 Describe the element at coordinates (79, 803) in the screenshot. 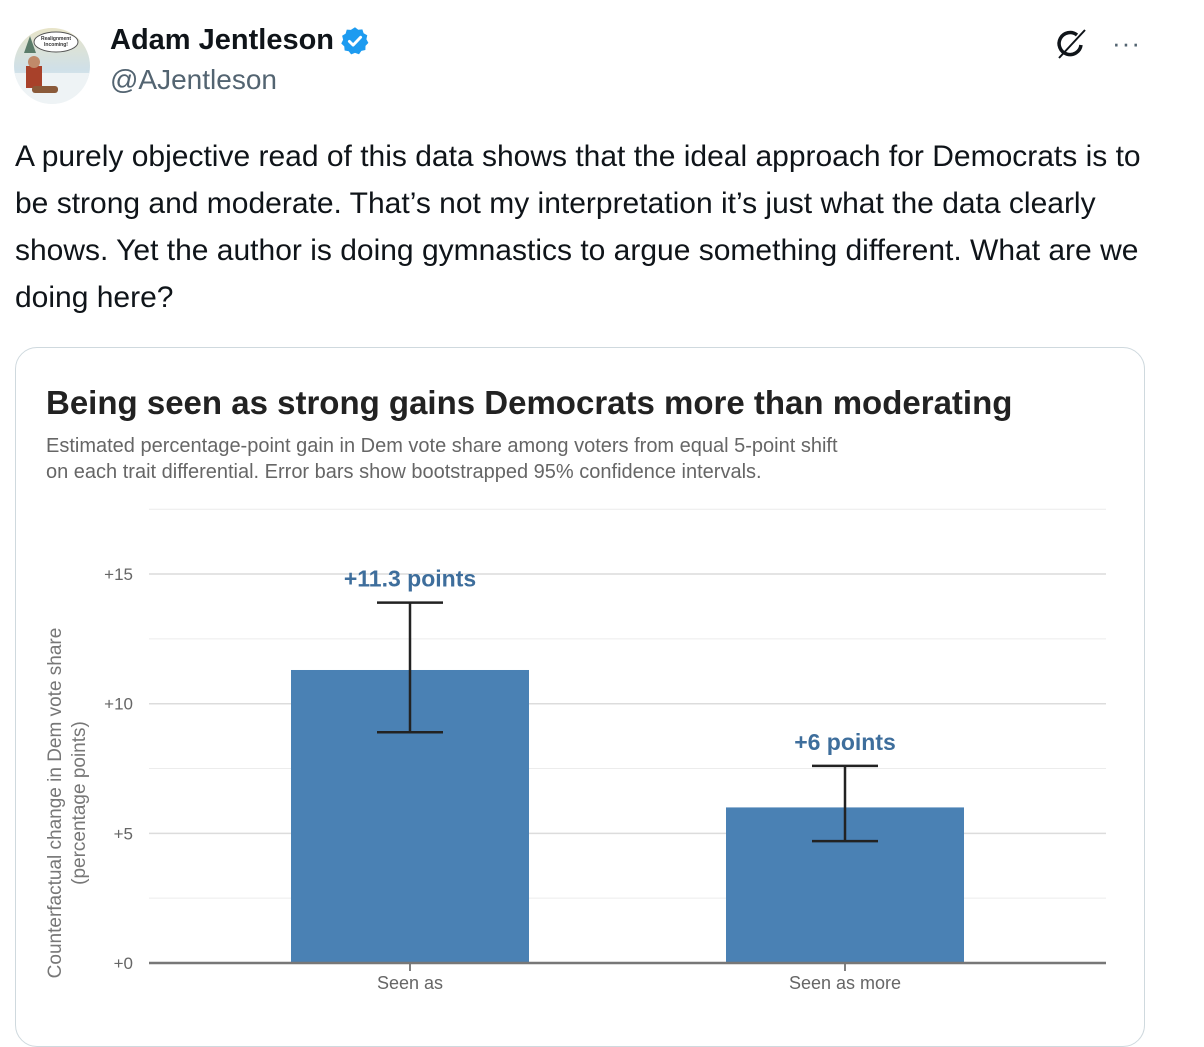

I see `y-axis-title-line: (percentage points)` at that location.